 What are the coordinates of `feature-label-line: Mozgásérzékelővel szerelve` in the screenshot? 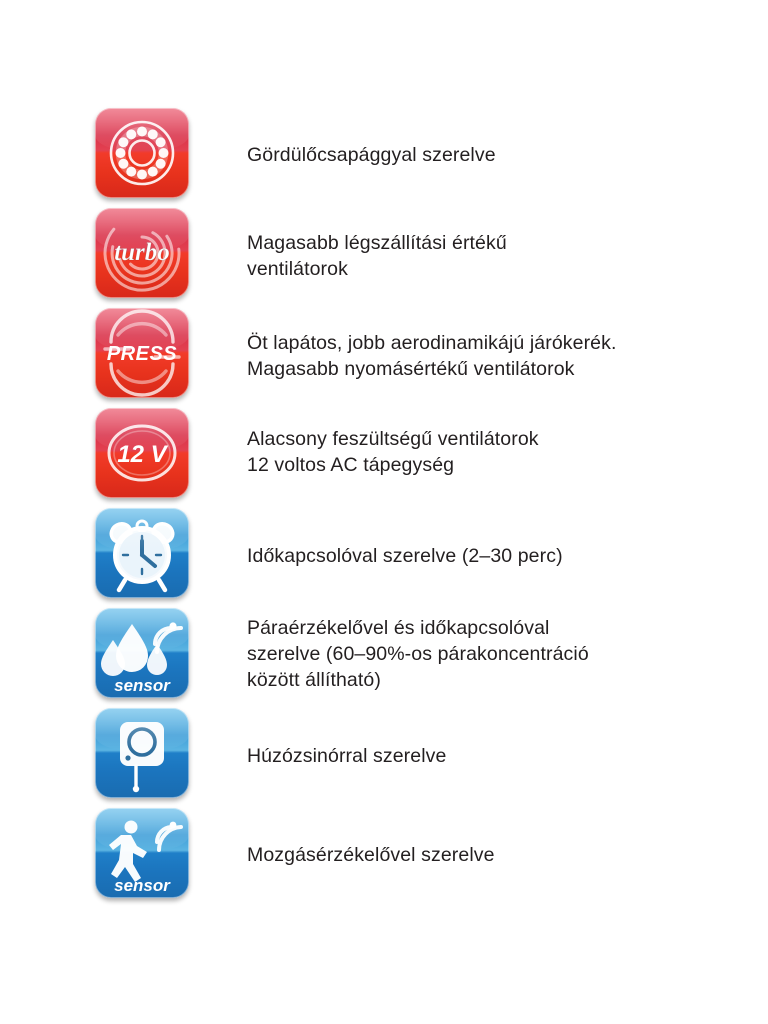 It's located at (371, 855).